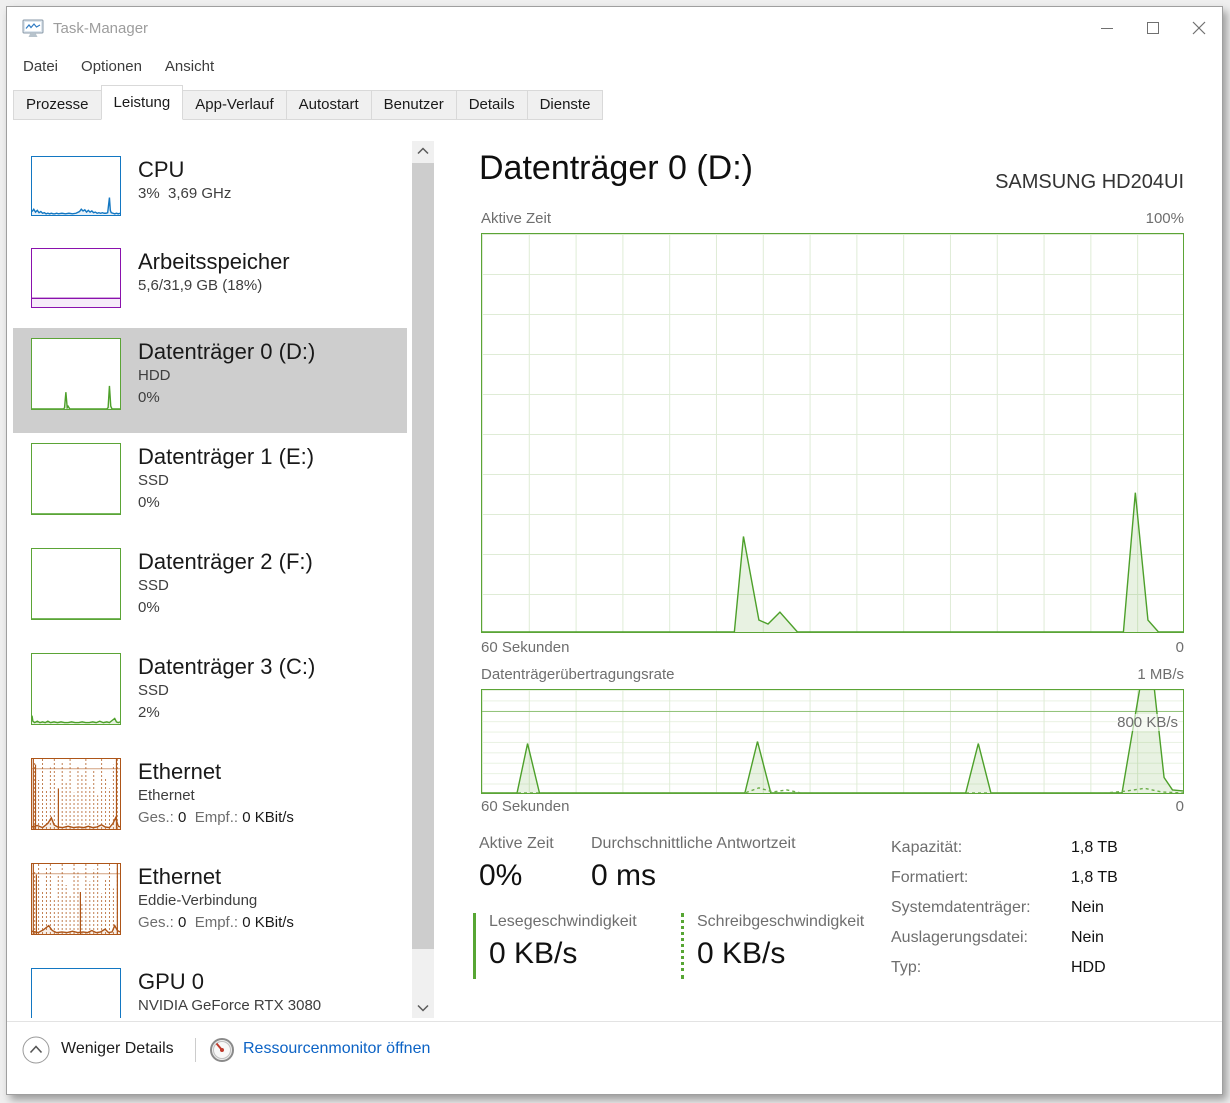 The image size is (1230, 1103). I want to click on disk0-mini-chart, so click(76, 374).